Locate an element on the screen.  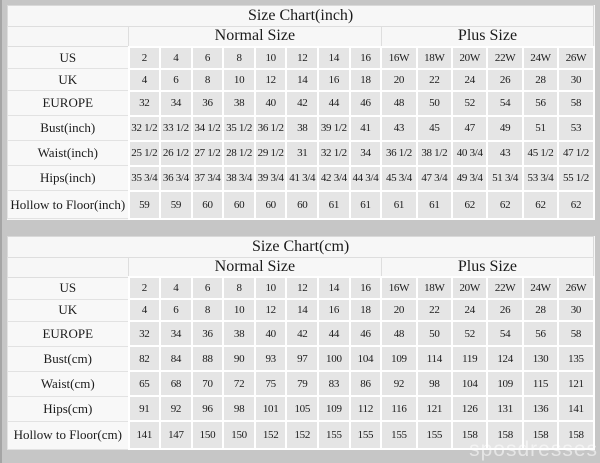
size-cell-plus: 24 is located at coordinates (470, 79).